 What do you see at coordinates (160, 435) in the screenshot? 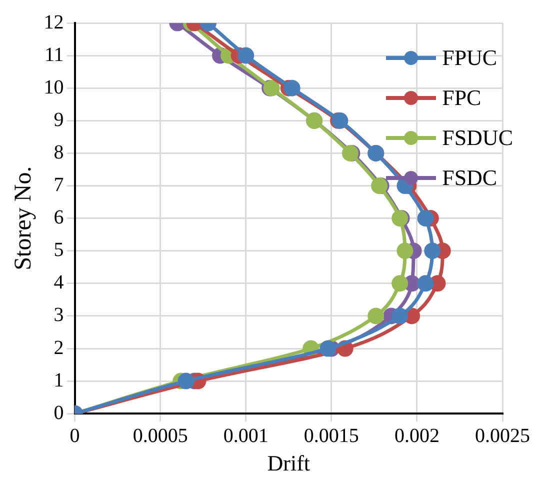
I see `x-tick-label: 0.0005` at bounding box center [160, 435].